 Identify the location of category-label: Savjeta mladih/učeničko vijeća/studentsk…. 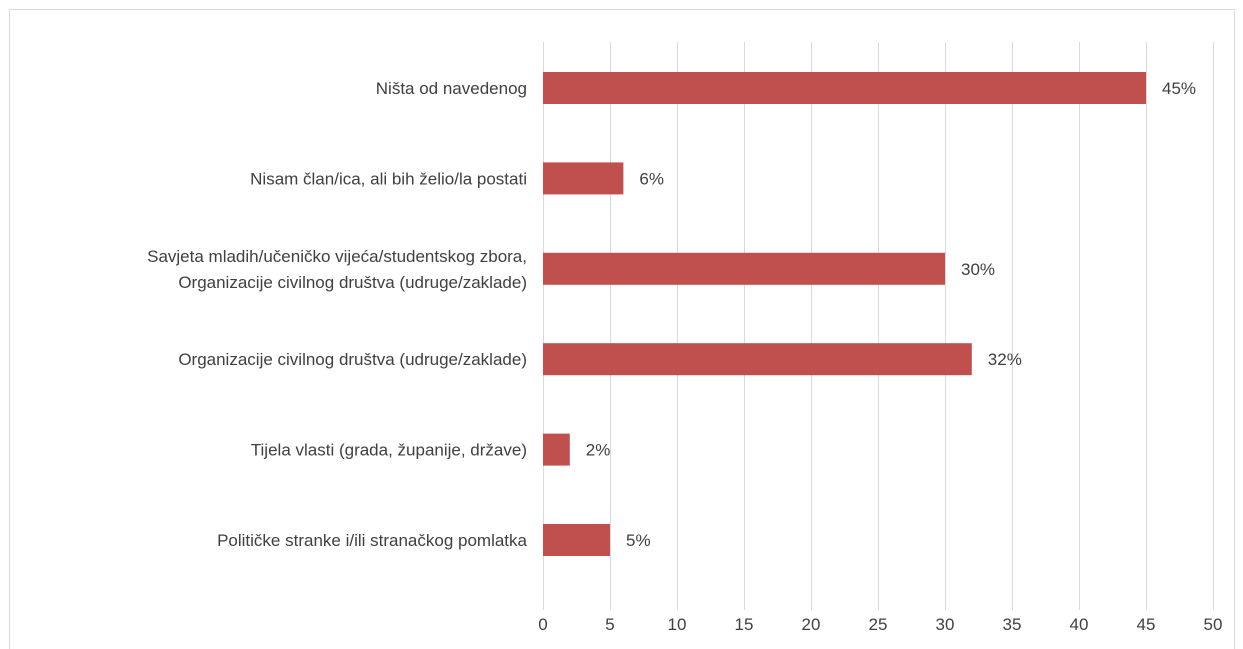
(337, 256).